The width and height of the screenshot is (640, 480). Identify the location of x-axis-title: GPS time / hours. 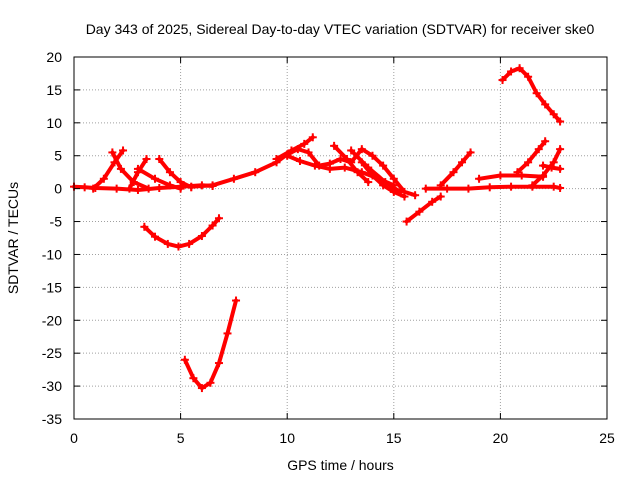
(340, 465).